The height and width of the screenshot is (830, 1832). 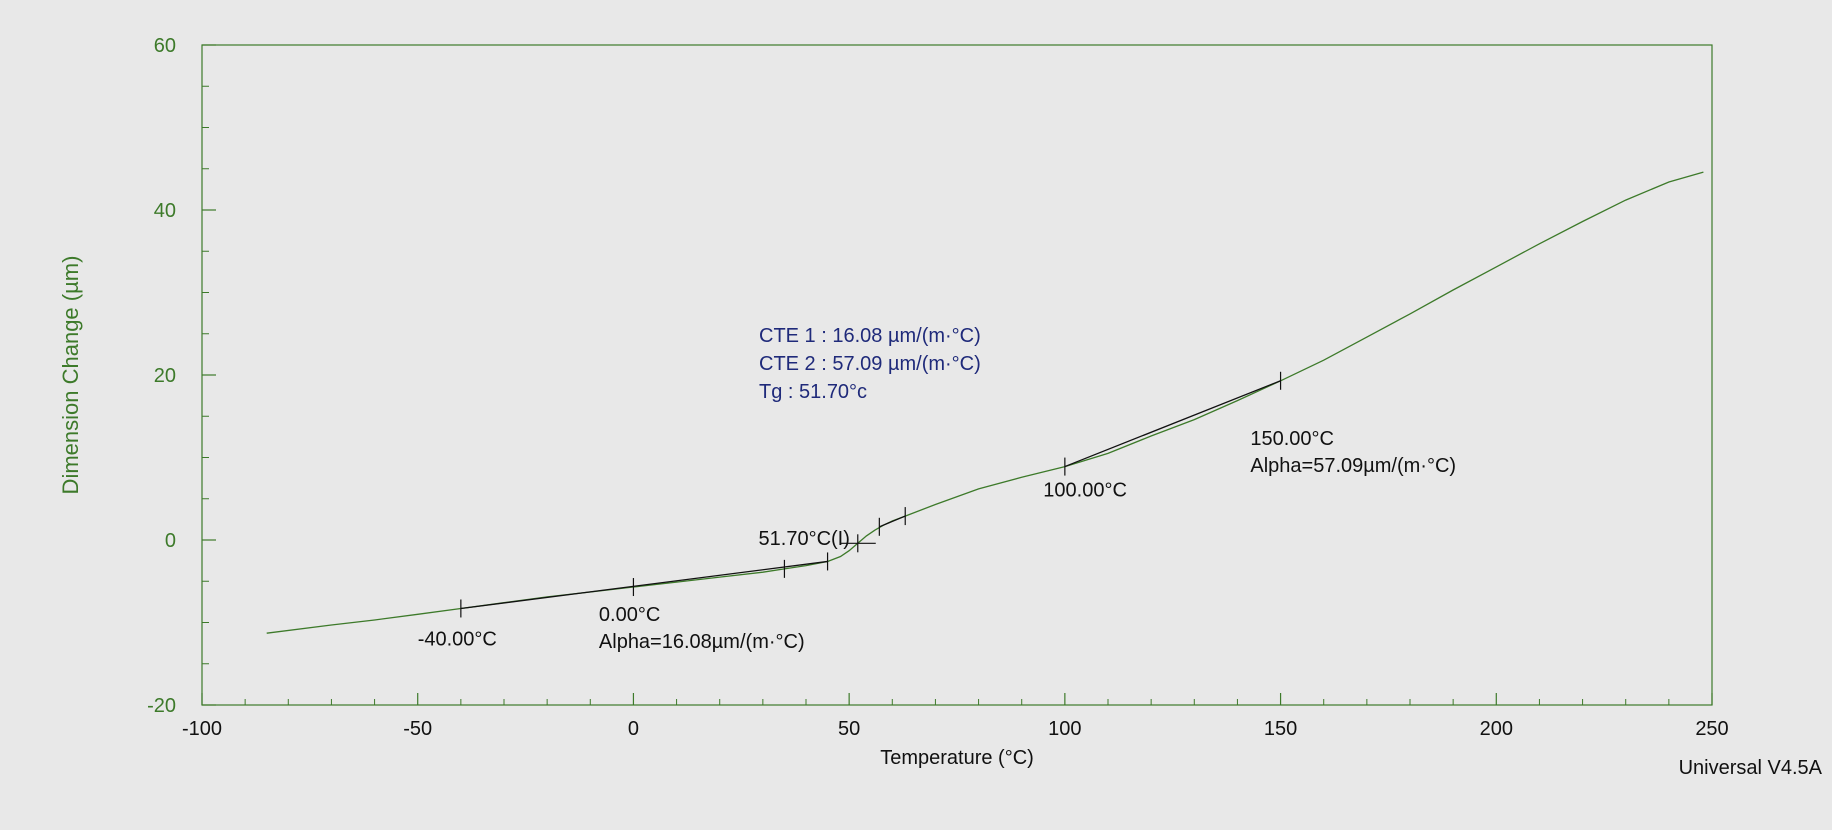 What do you see at coordinates (804, 539) in the screenshot?
I see `annotation-label: 51.70°C(I)` at bounding box center [804, 539].